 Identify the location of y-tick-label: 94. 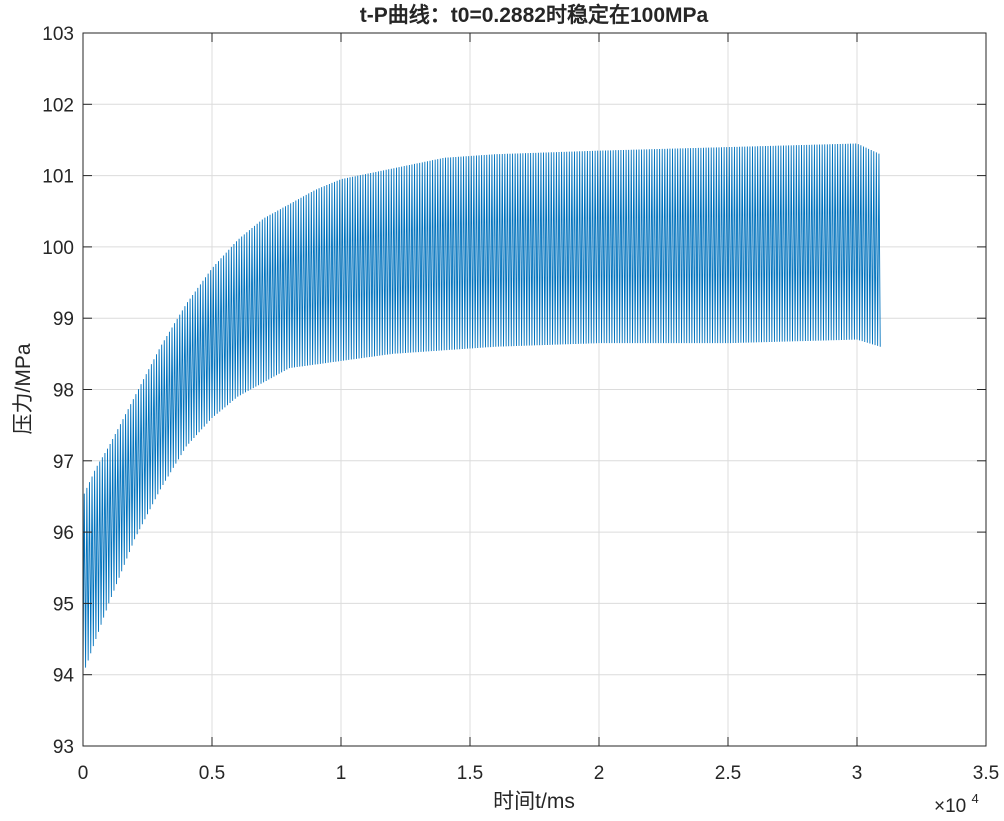
(64, 676).